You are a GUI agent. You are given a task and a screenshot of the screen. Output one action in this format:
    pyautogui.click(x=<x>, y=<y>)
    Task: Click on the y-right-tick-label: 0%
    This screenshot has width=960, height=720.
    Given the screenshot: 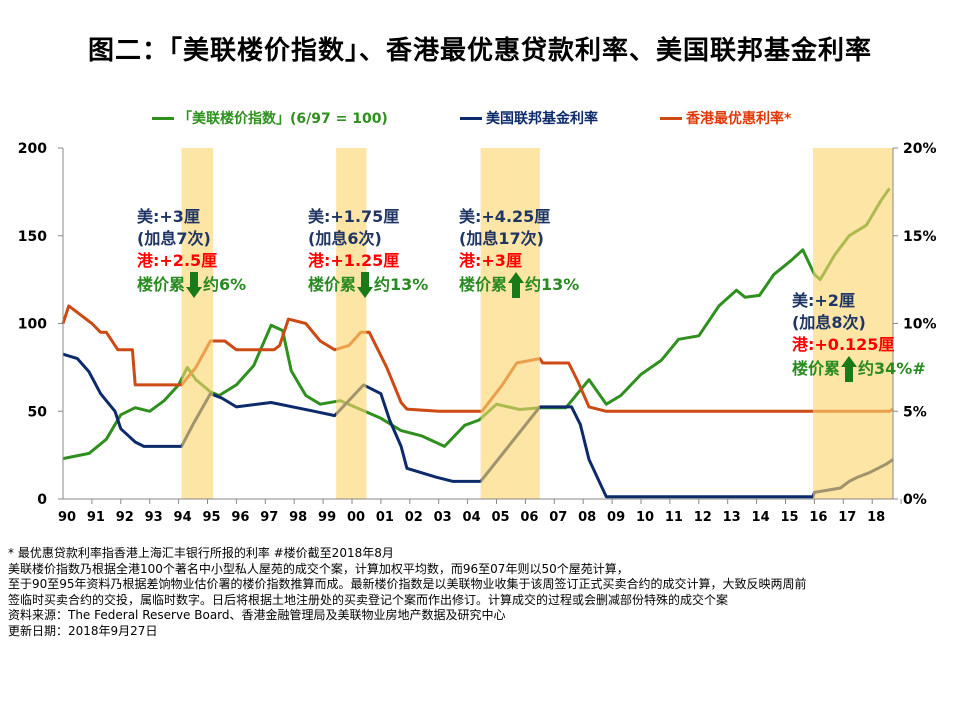 What is the action you would take?
    pyautogui.click(x=915, y=500)
    